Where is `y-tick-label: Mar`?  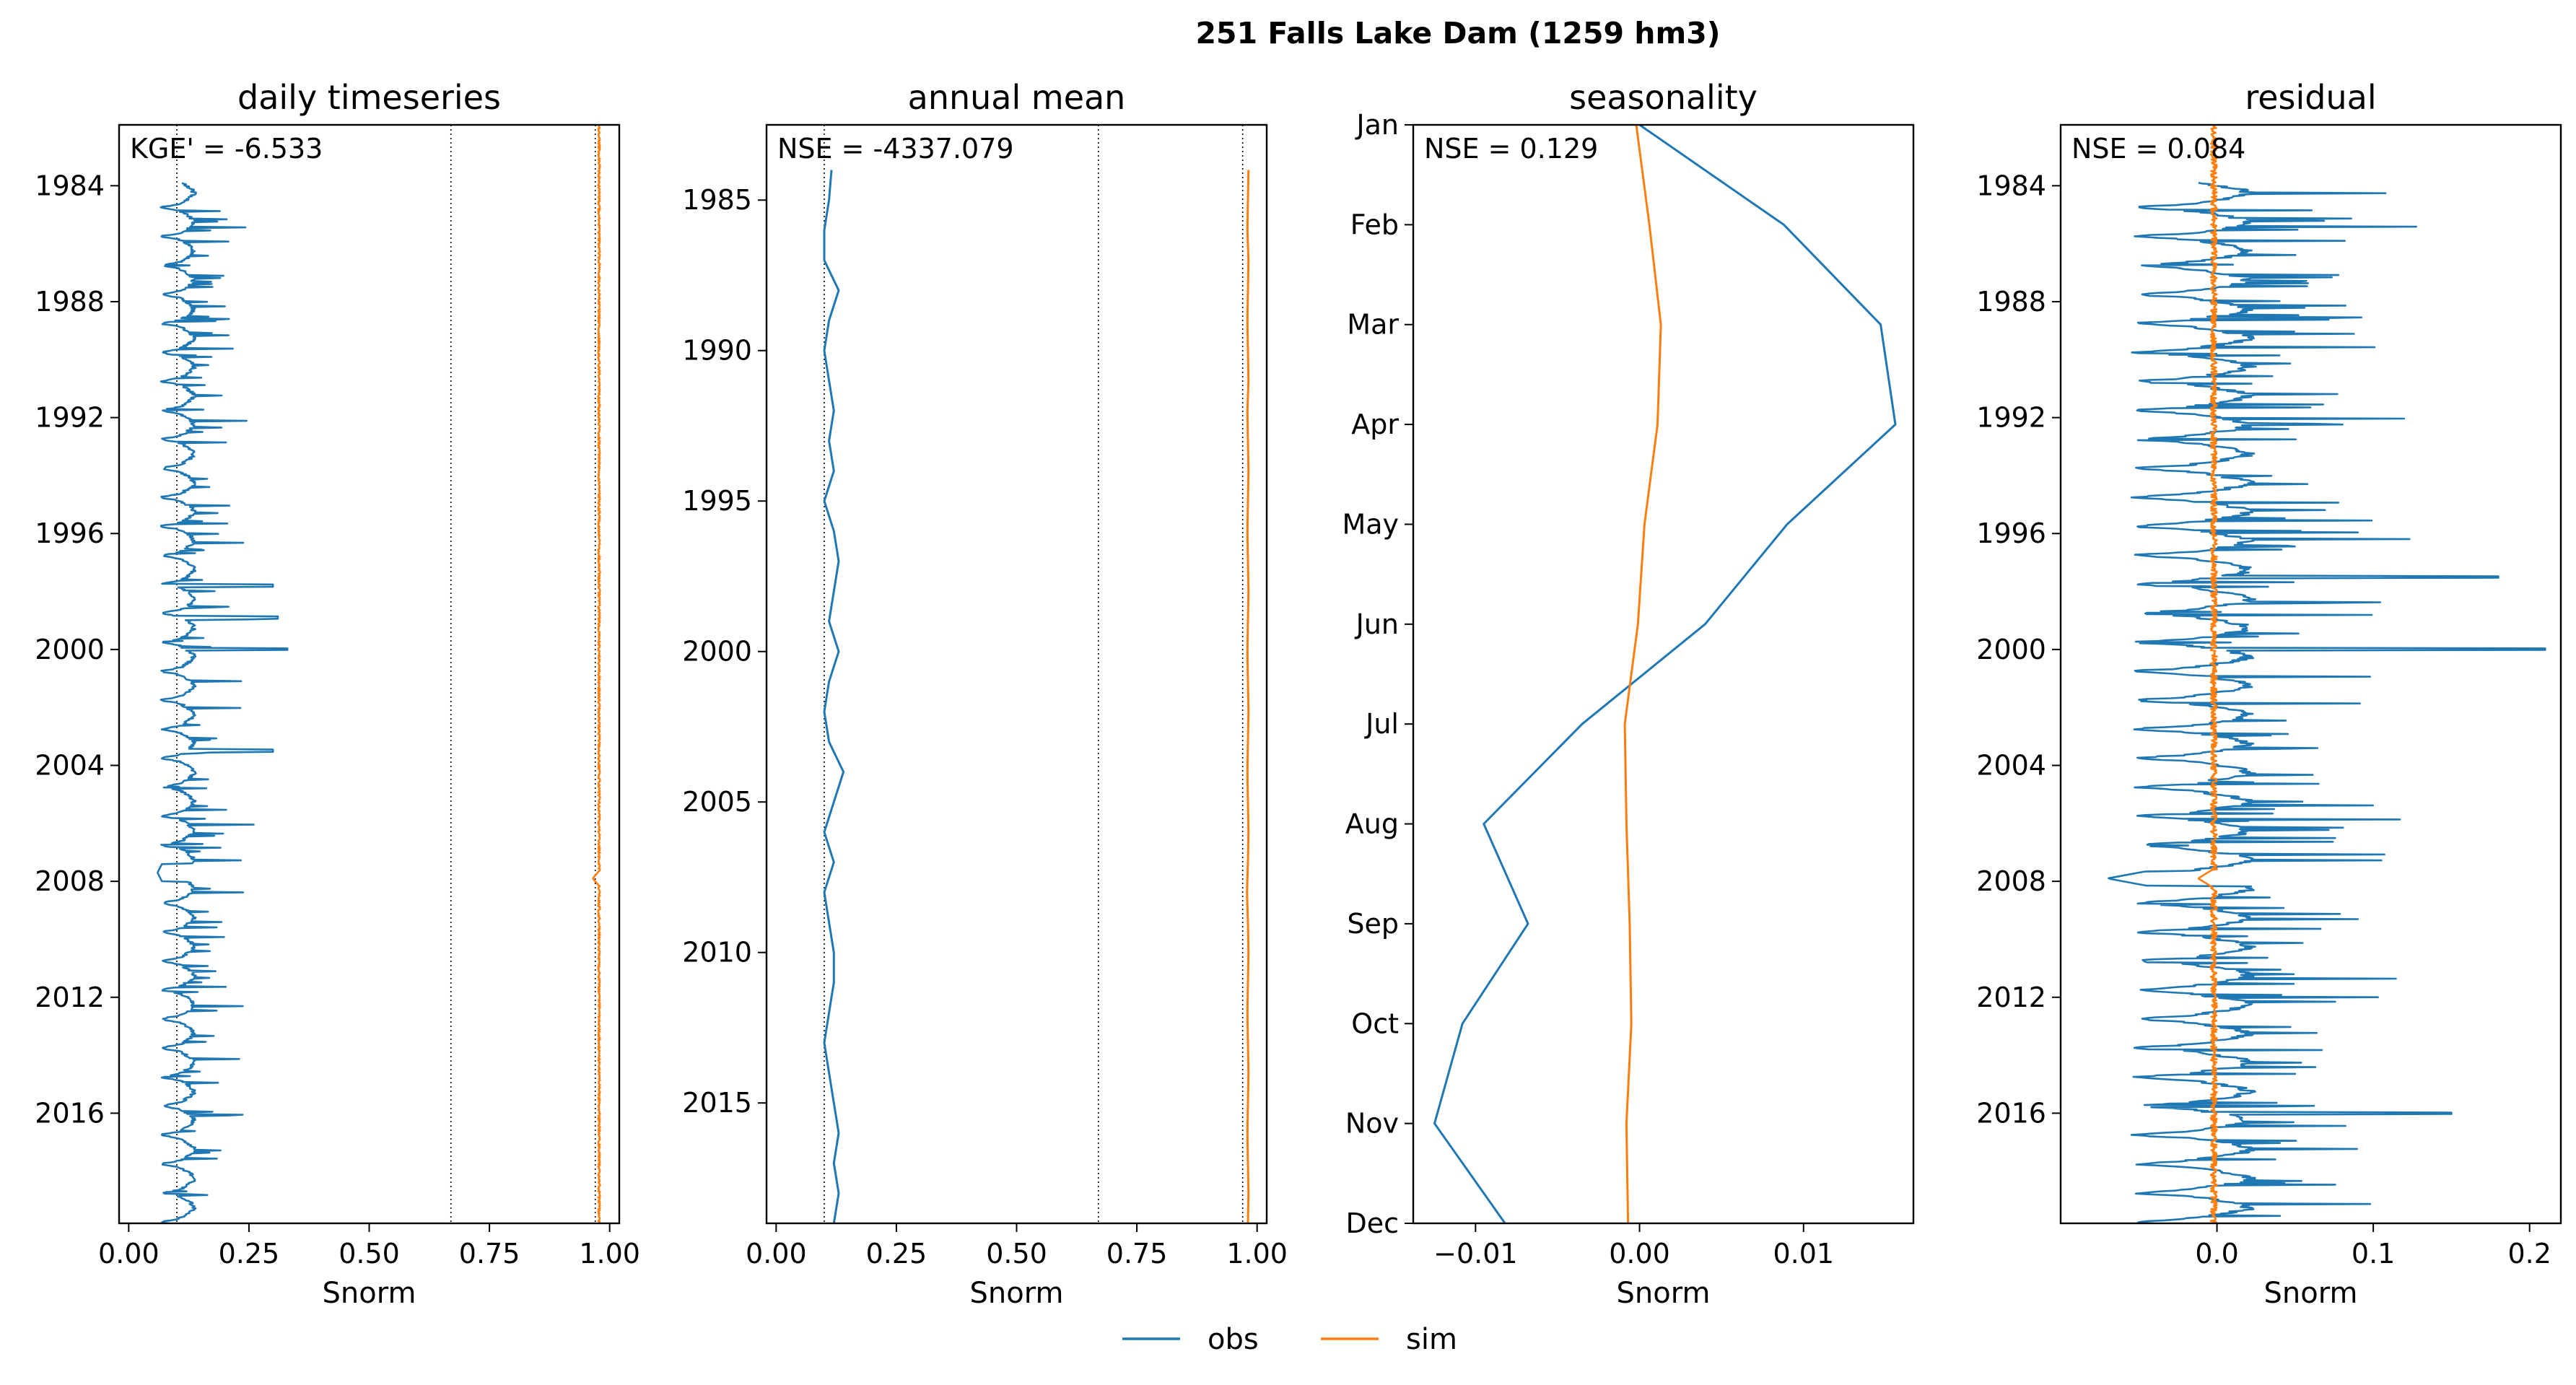
y-tick-label: Mar is located at coordinates (1373, 325).